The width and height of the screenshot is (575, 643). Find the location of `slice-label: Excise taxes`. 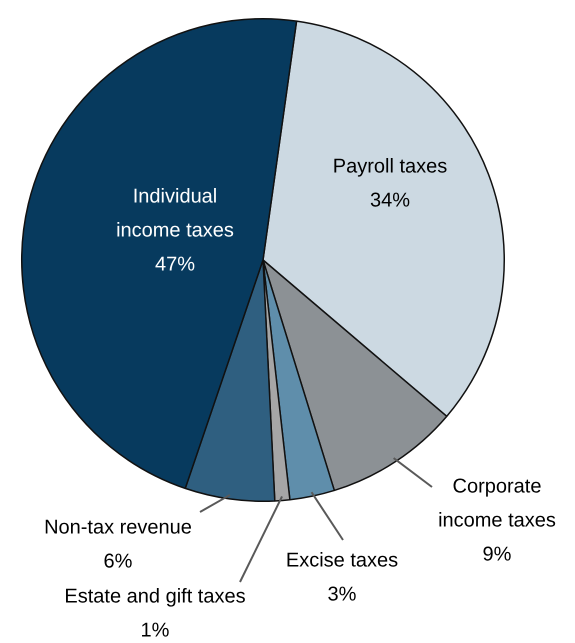

slice-label: Excise taxes is located at coordinates (342, 561).